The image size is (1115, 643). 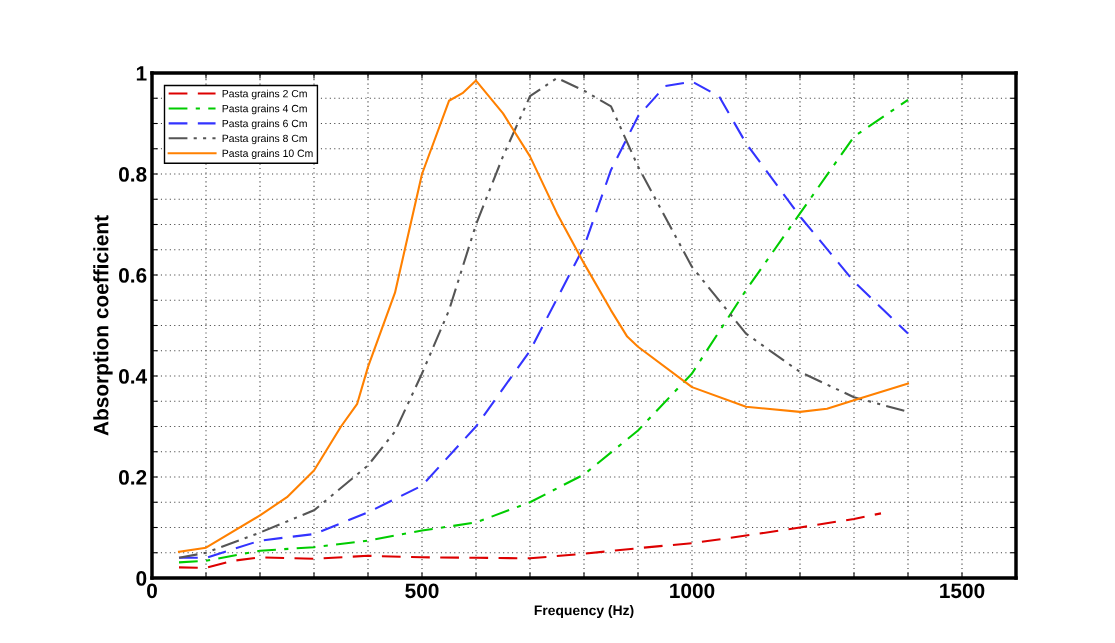 I want to click on x-tick-label: 1000, so click(x=692, y=591).